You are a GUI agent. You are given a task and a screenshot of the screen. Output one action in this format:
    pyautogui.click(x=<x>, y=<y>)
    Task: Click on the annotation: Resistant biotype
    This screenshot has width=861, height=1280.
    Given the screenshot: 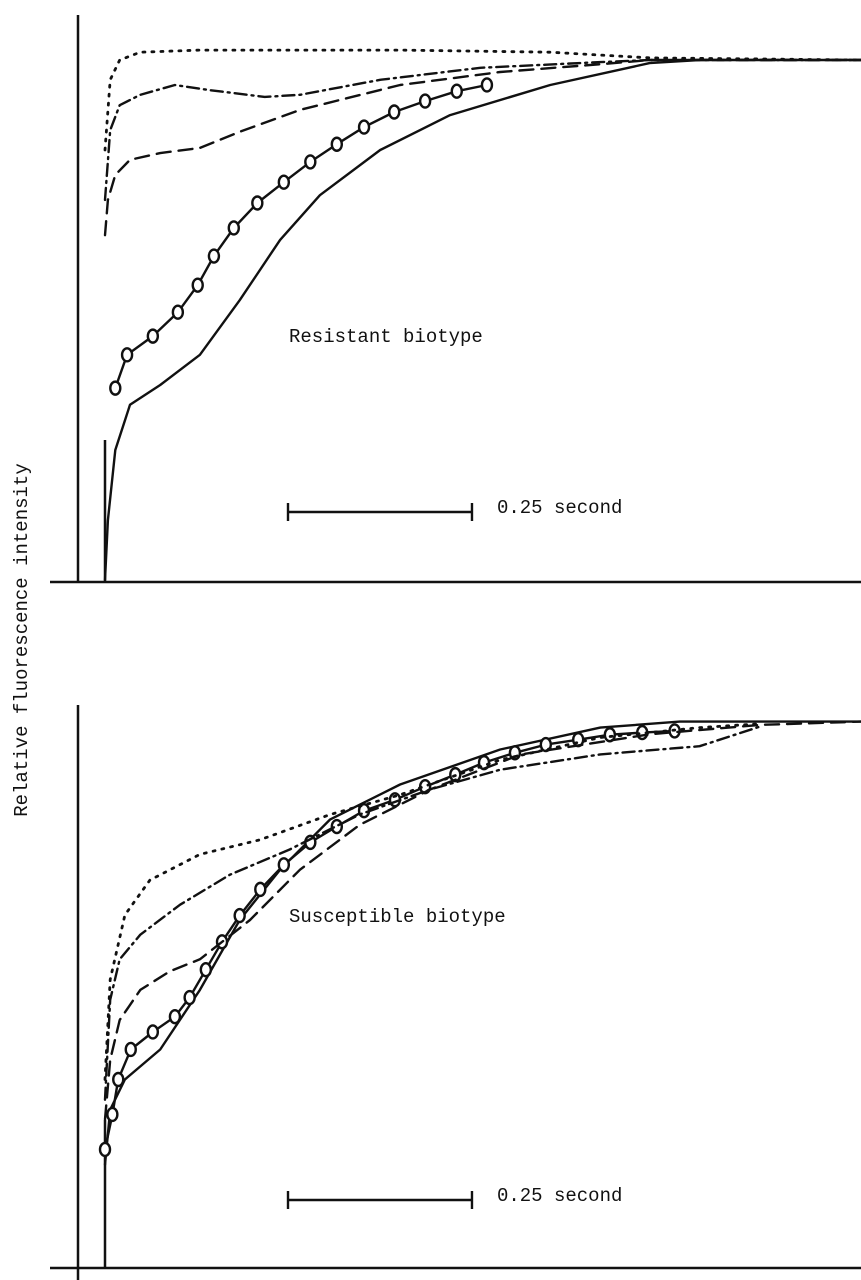 What is the action you would take?
    pyautogui.click(x=386, y=337)
    